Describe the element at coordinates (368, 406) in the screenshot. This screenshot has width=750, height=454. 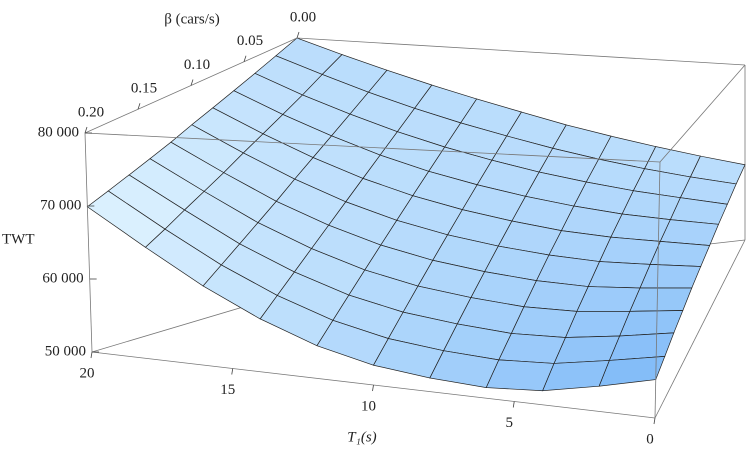
I see `x-tick-label: 10` at that location.